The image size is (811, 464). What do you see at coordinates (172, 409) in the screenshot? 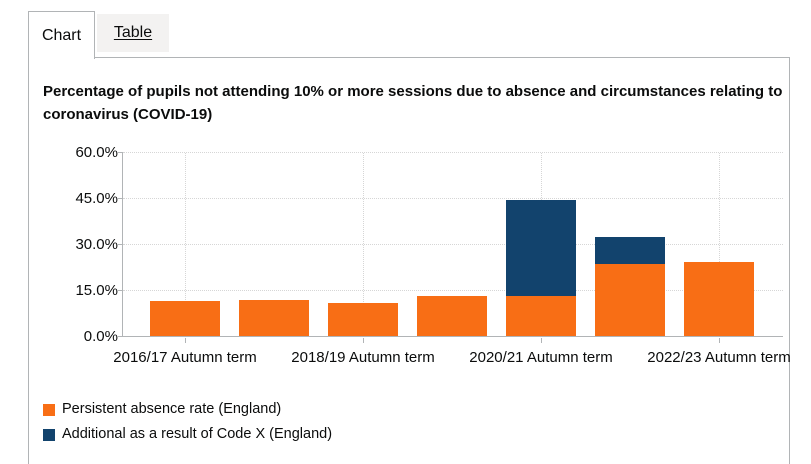
I see `legend-label: Persistent absence rate (England)` at bounding box center [172, 409].